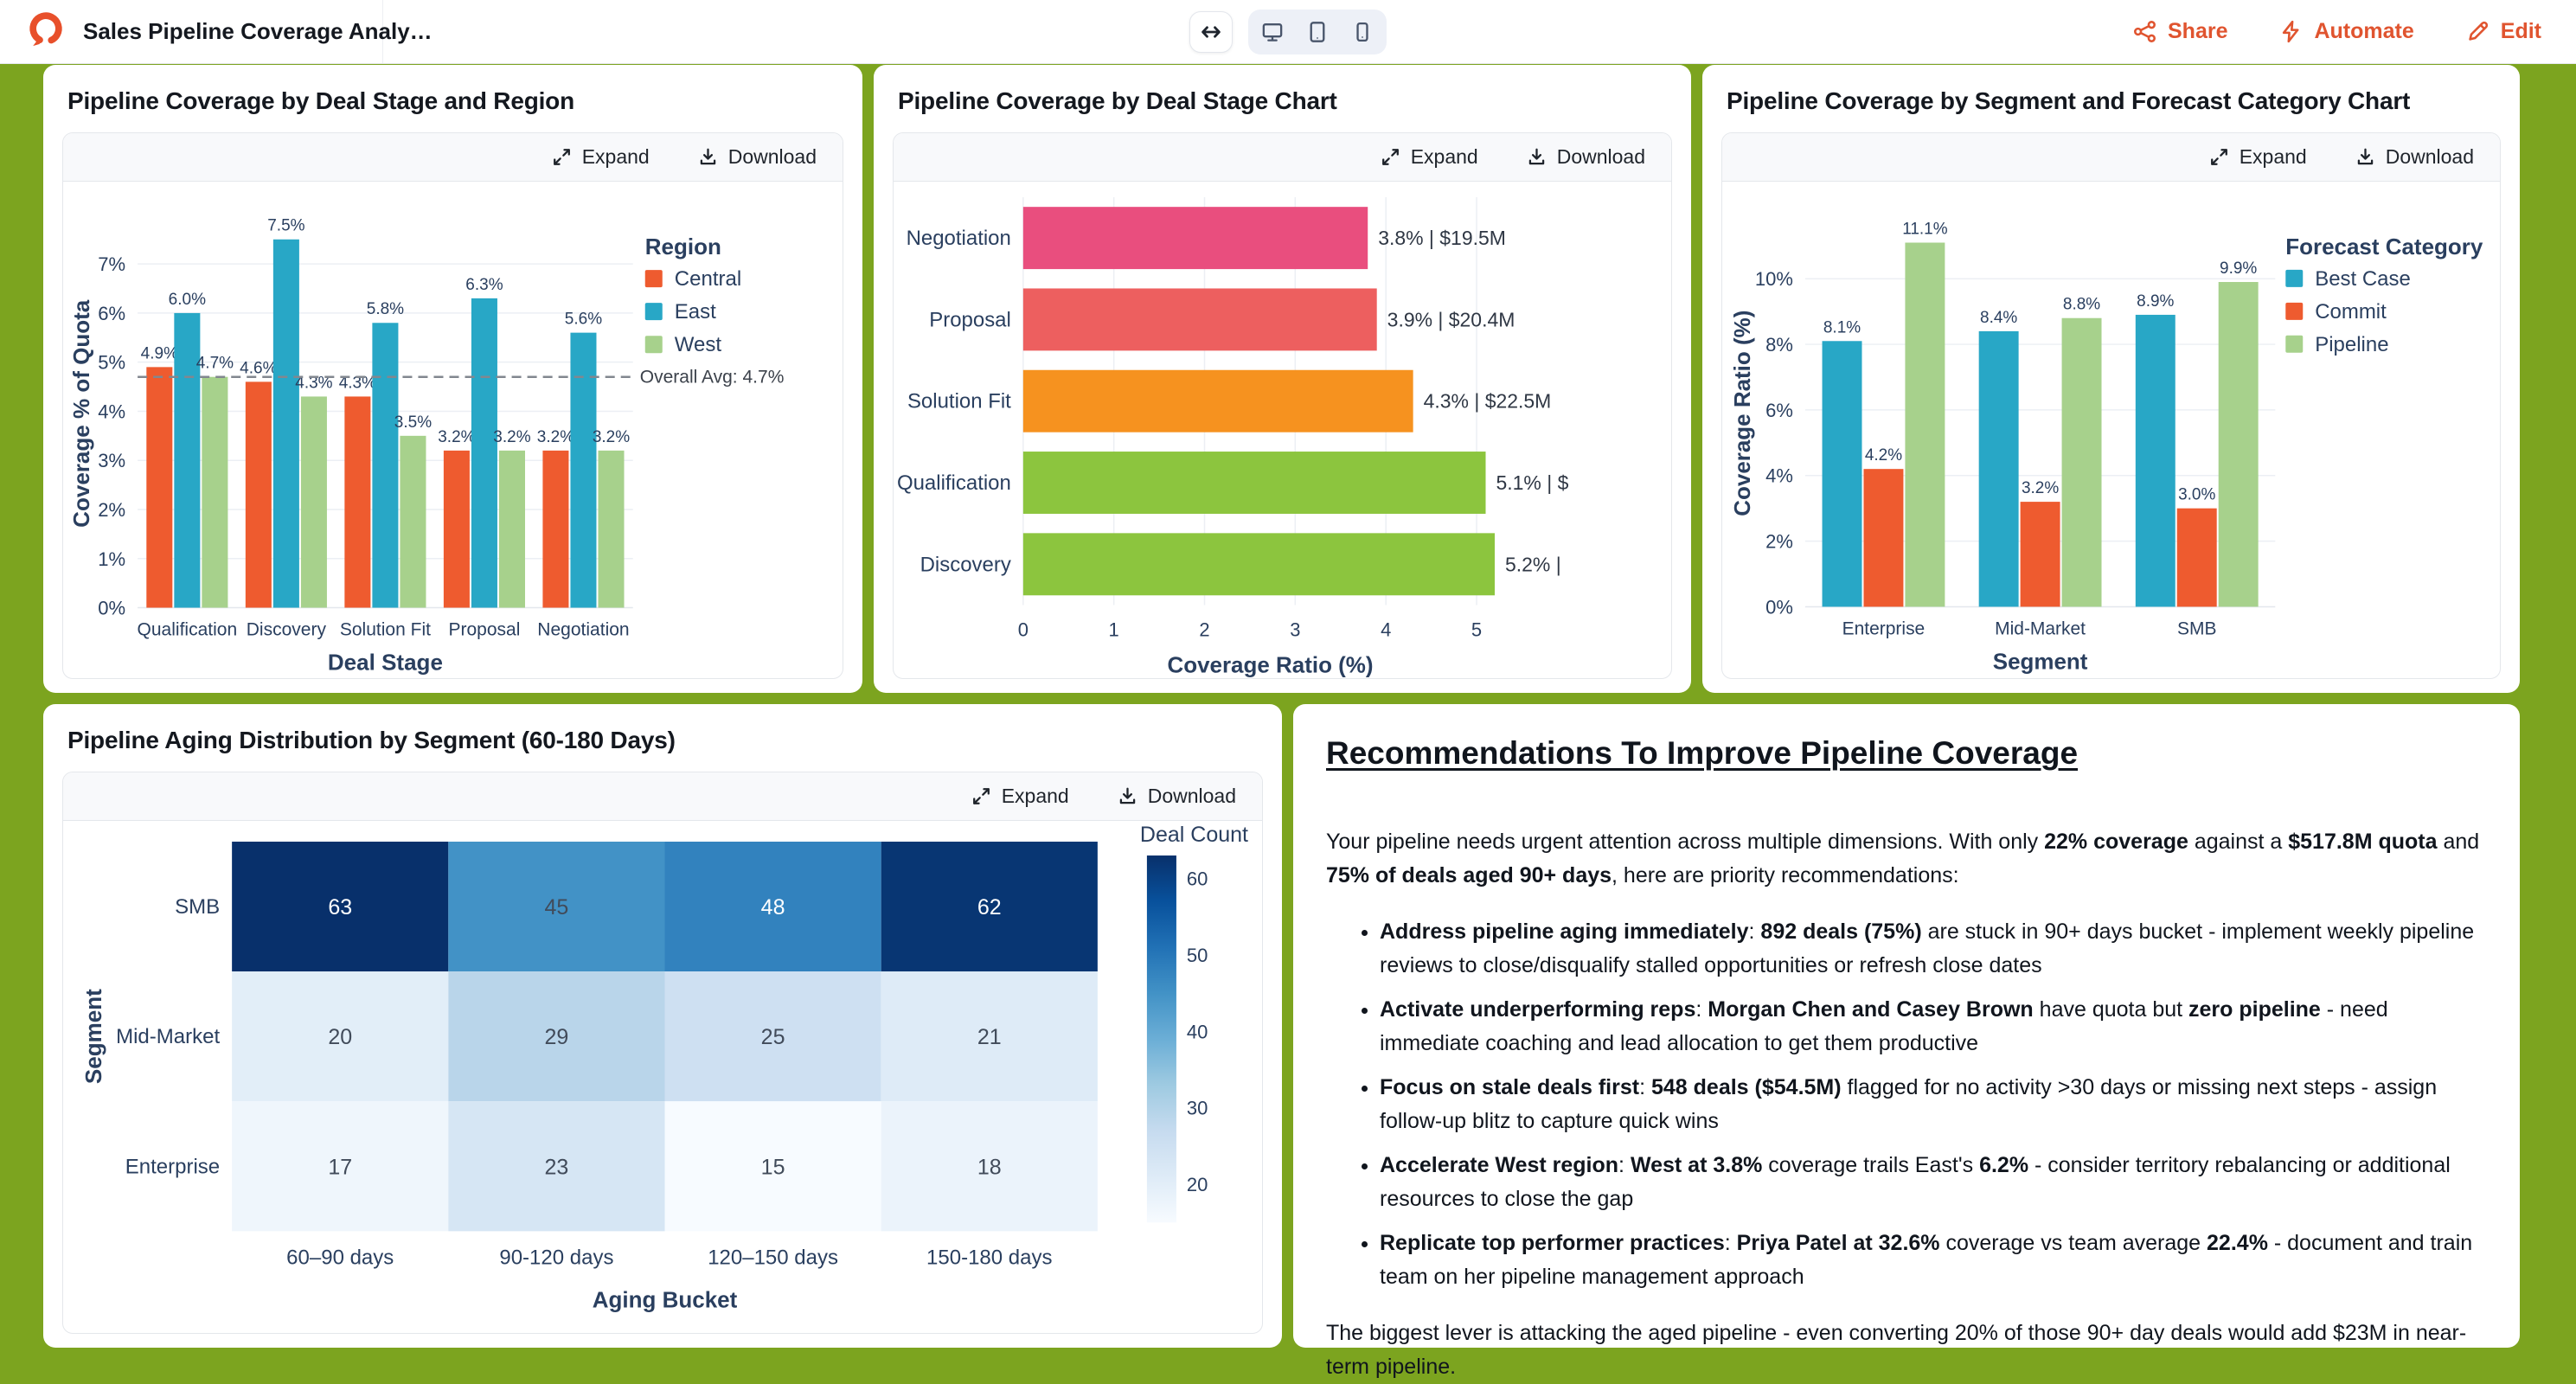 Image resolution: width=2576 pixels, height=1384 pixels. I want to click on svg-text: 8.8%, so click(2081, 305).